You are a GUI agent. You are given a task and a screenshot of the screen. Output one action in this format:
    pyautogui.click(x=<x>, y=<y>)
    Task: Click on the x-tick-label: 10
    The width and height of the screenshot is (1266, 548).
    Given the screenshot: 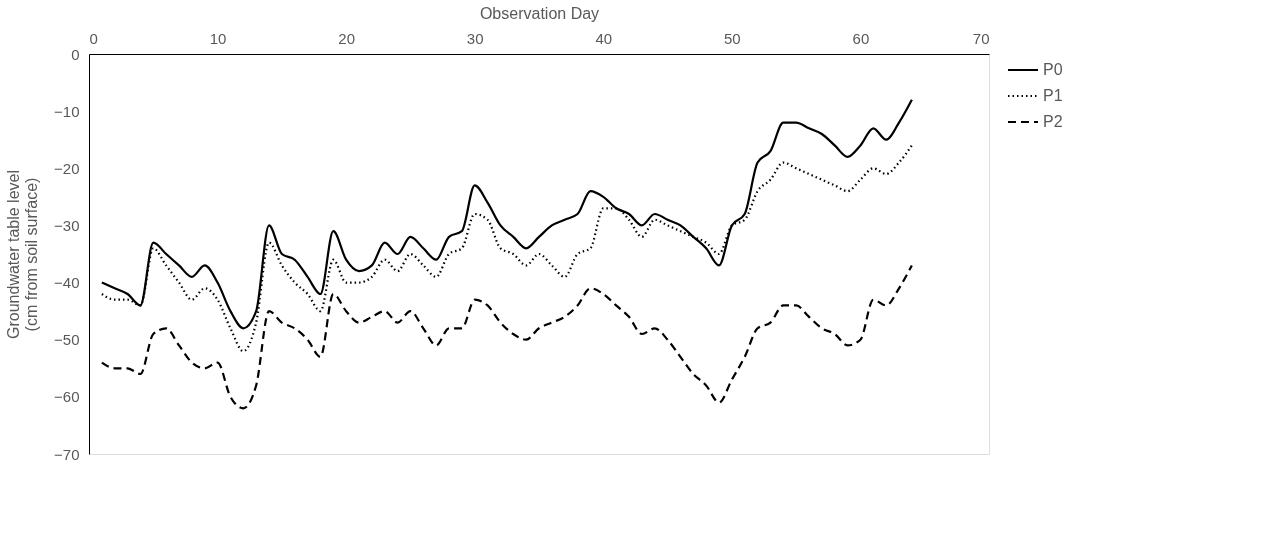 What is the action you would take?
    pyautogui.click(x=218, y=38)
    